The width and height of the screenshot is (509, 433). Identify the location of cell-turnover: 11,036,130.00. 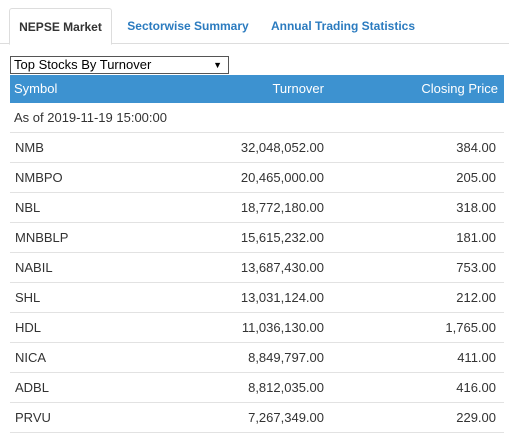
(282, 327).